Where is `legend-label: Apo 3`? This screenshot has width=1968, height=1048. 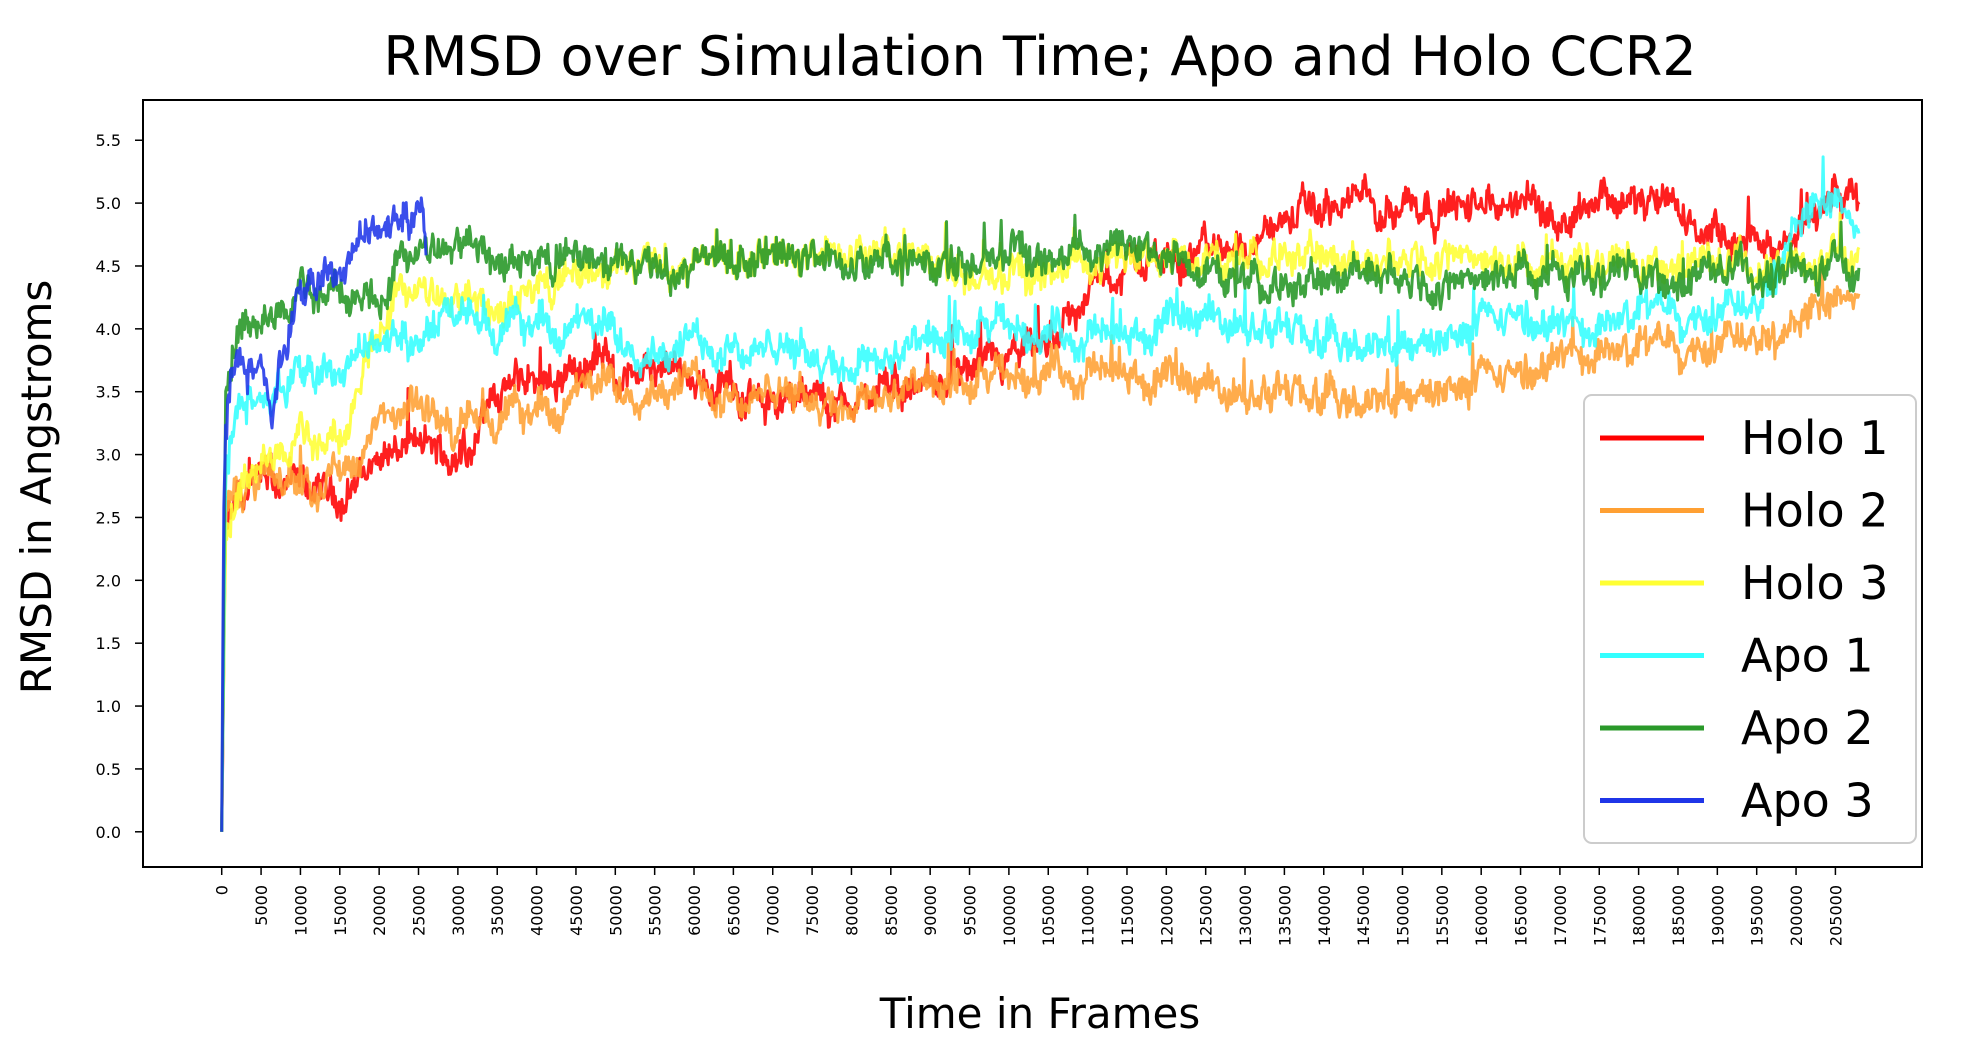 legend-label: Apo 3 is located at coordinates (1807, 801).